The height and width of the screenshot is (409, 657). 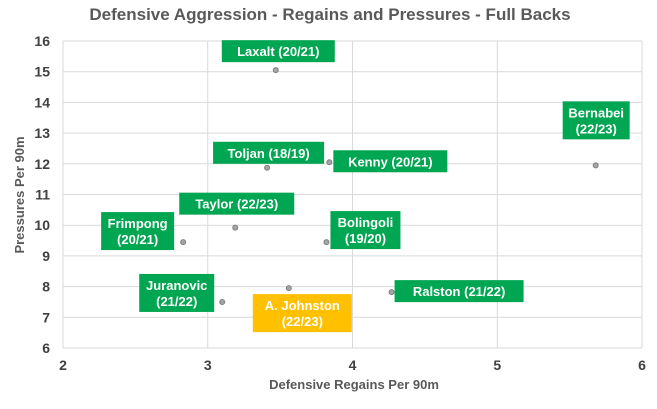 What do you see at coordinates (137, 239) in the screenshot?
I see `data-label-text: (20/21)` at bounding box center [137, 239].